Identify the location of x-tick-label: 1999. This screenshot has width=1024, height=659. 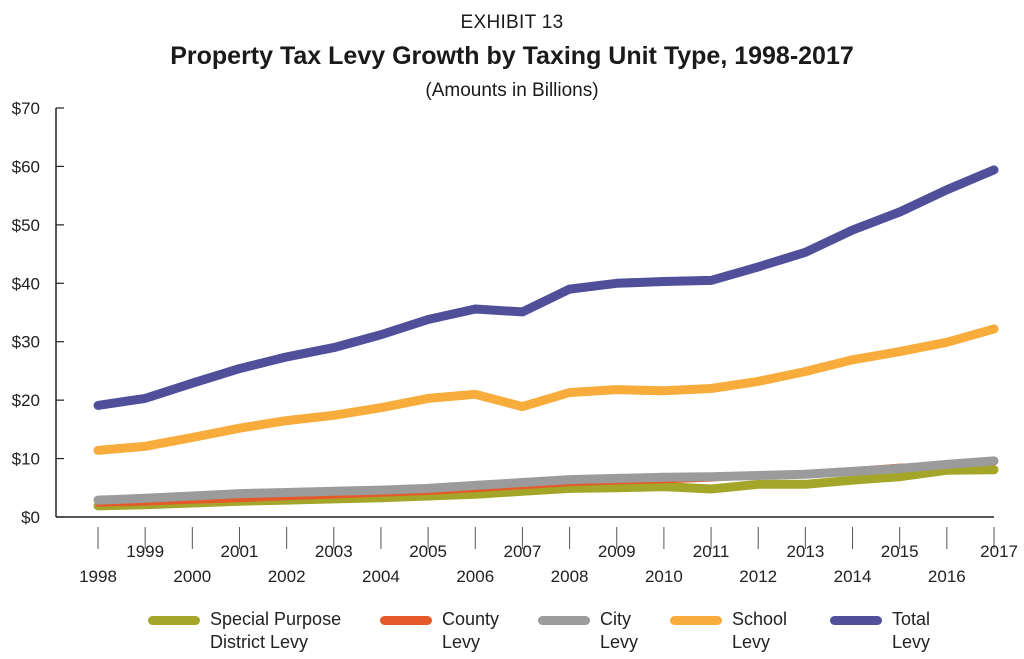
(145, 551).